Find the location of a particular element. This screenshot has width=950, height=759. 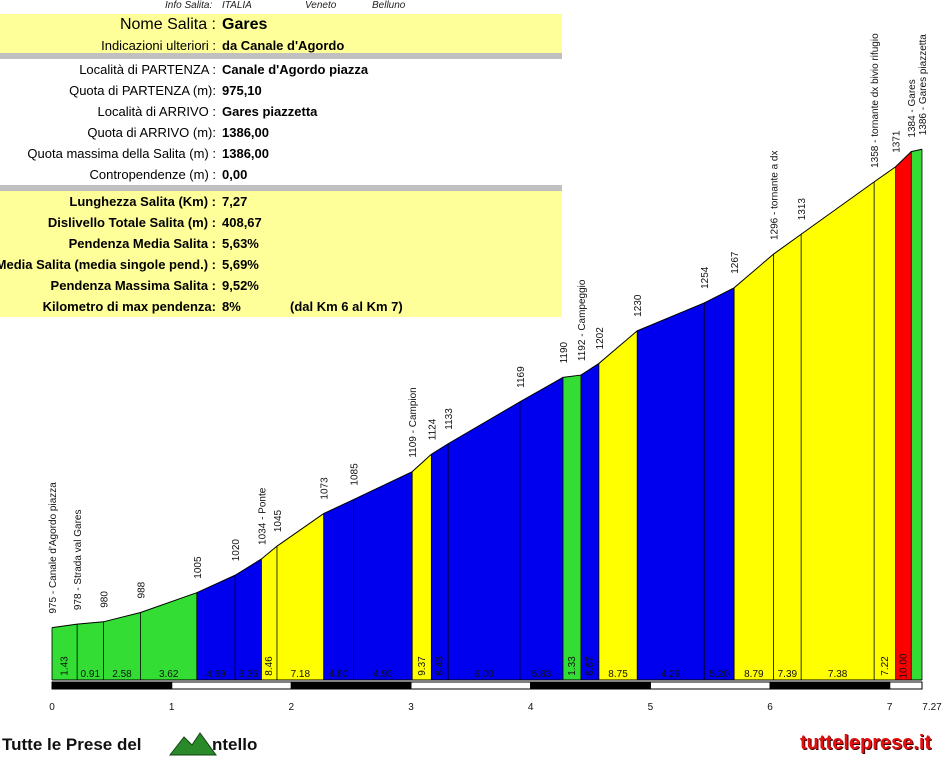

gradient-label: 5.20 is located at coordinates (719, 674).